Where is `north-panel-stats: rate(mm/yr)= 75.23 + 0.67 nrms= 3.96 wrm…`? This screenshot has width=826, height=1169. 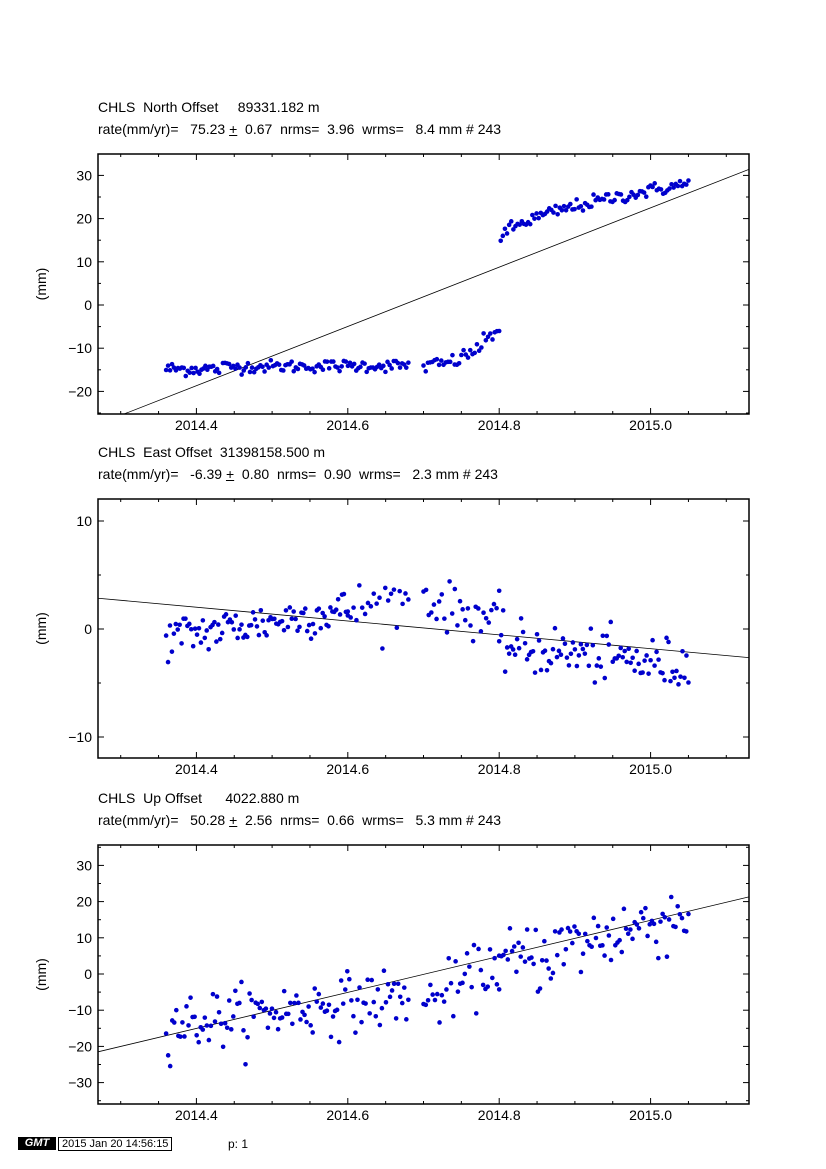
north-panel-stats: rate(mm/yr)= 75.23 + 0.67 nrms= 3.96 wrm… is located at coordinates (299, 129).